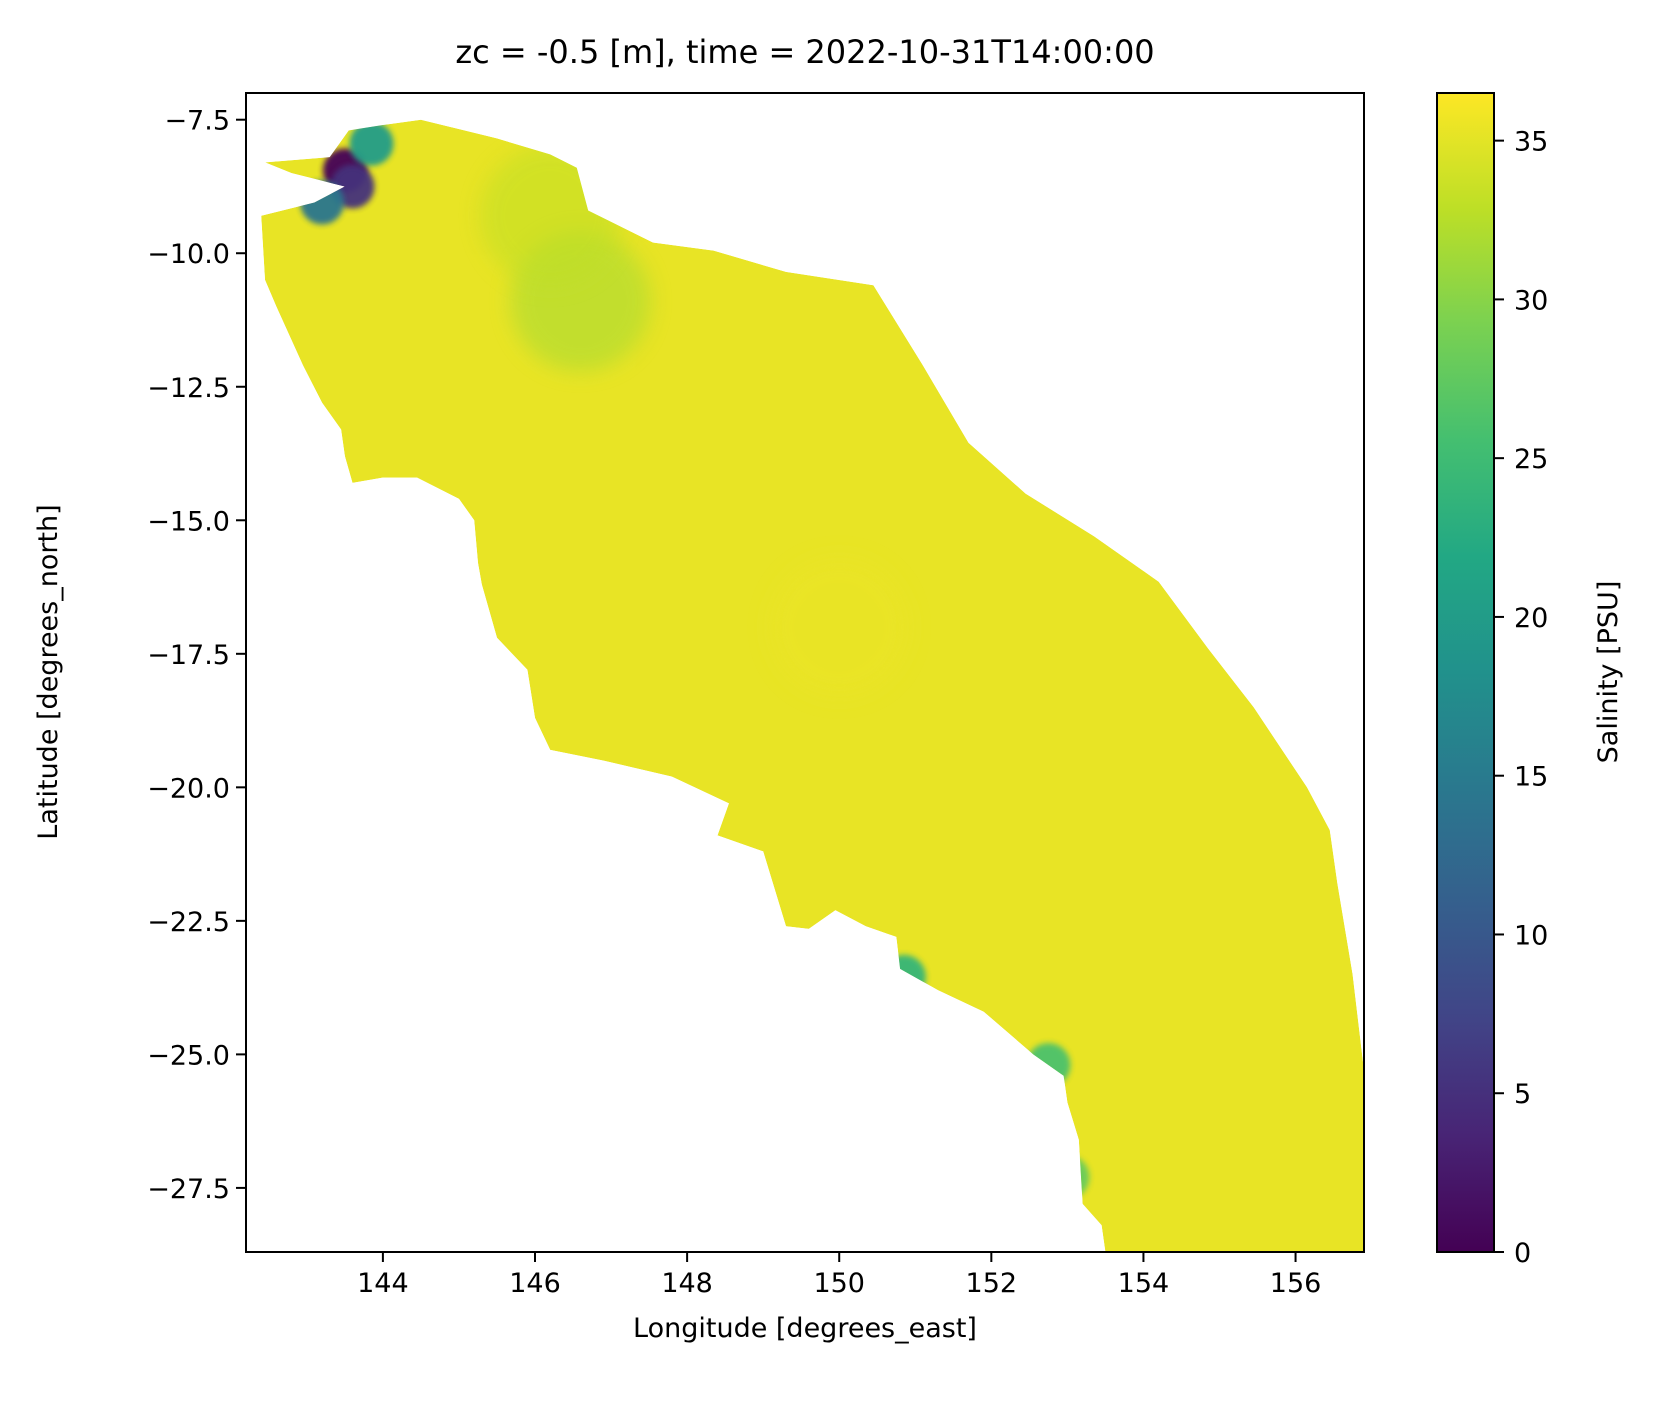  I want to click on y-tick-label: −25.0, so click(188, 1055).